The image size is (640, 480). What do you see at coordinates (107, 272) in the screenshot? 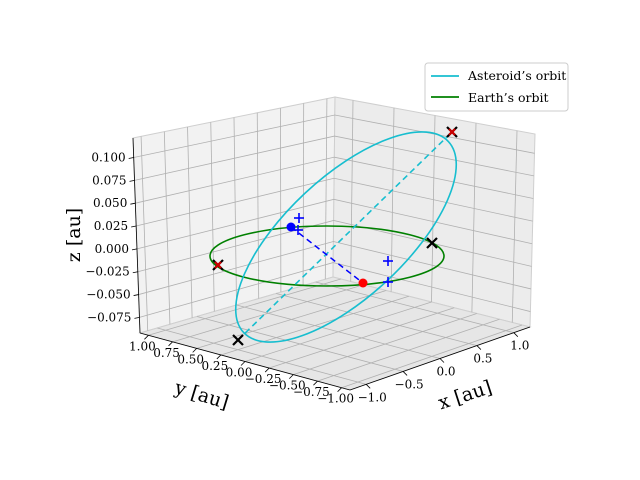
I see `z-tick-label: −0.025` at bounding box center [107, 272].